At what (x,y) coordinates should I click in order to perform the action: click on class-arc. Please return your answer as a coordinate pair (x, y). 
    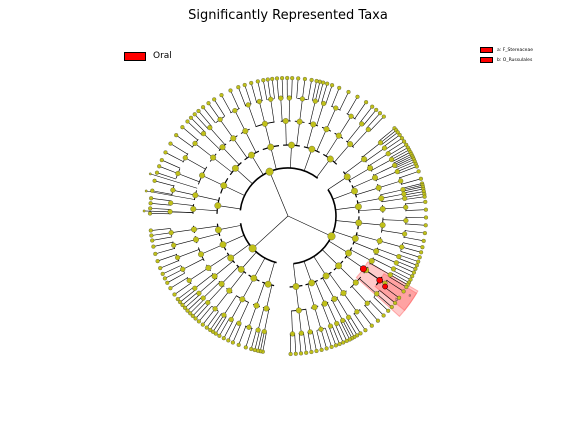
    Looking at the image, I should click on (279, 189).